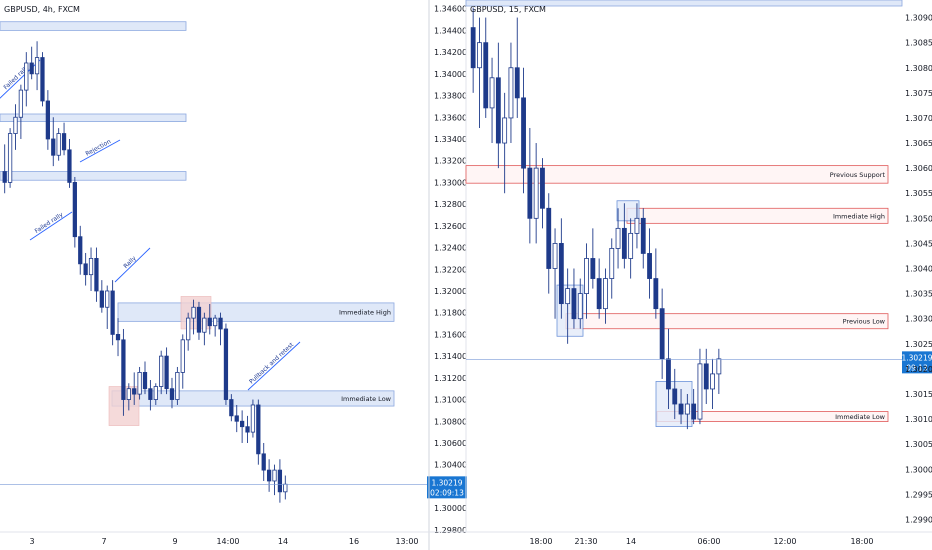  I want to click on left-zone-label: Immediate High, so click(365, 313).